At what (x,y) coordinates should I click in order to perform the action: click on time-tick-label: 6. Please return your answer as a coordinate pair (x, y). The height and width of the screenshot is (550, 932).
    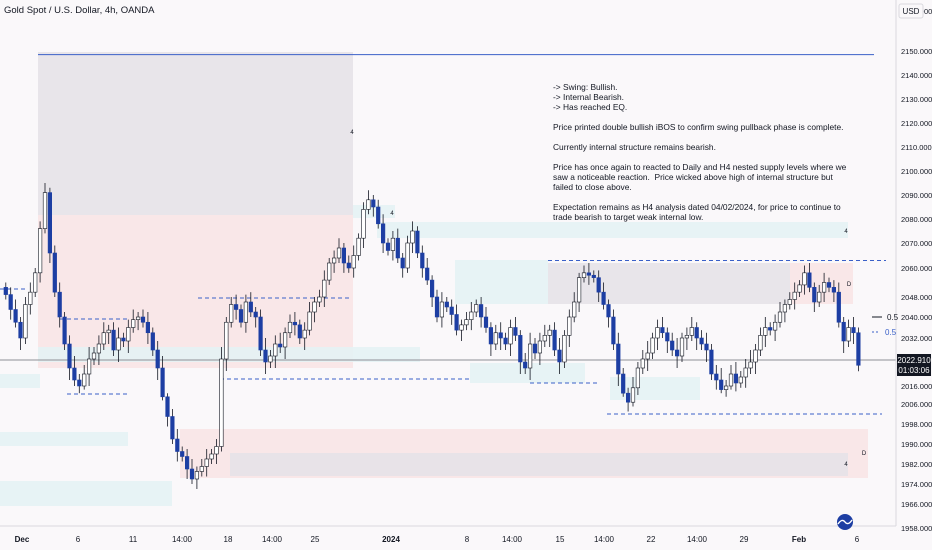
    Looking at the image, I should click on (857, 539).